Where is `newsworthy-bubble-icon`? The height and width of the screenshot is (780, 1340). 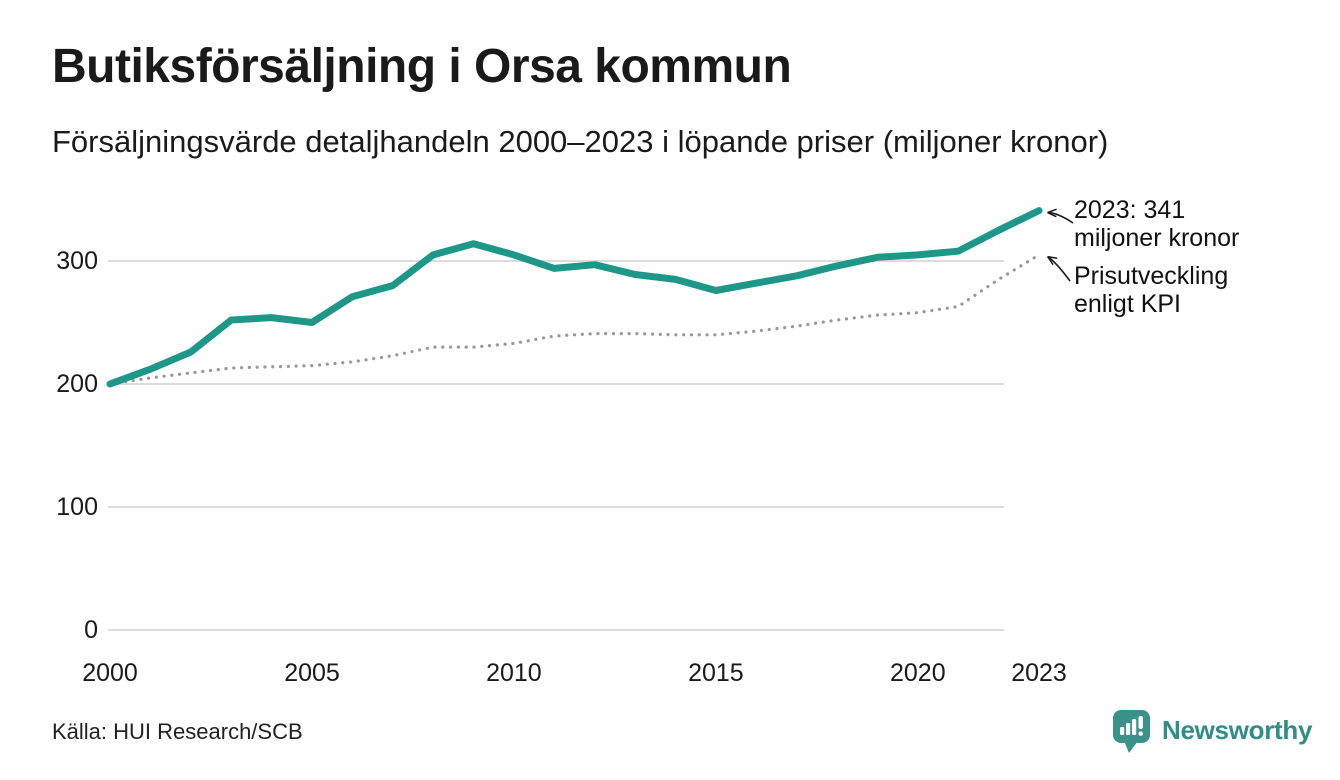 newsworthy-bubble-icon is located at coordinates (1131, 731).